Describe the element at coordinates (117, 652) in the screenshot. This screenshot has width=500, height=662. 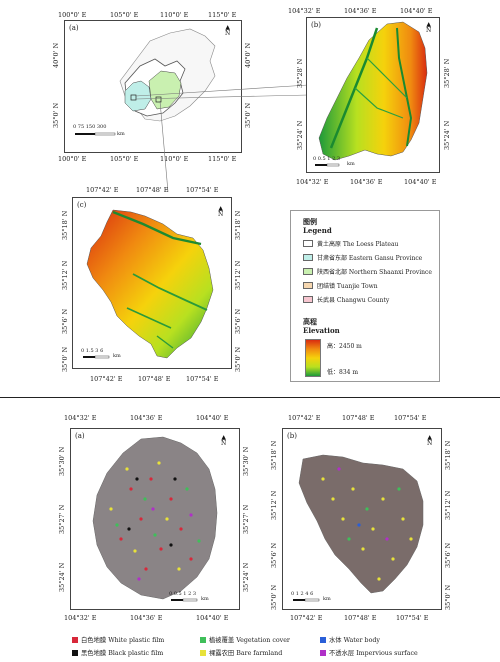
I see `legend-item-black-film: 黑色地膜 Black plastic film` at that location.